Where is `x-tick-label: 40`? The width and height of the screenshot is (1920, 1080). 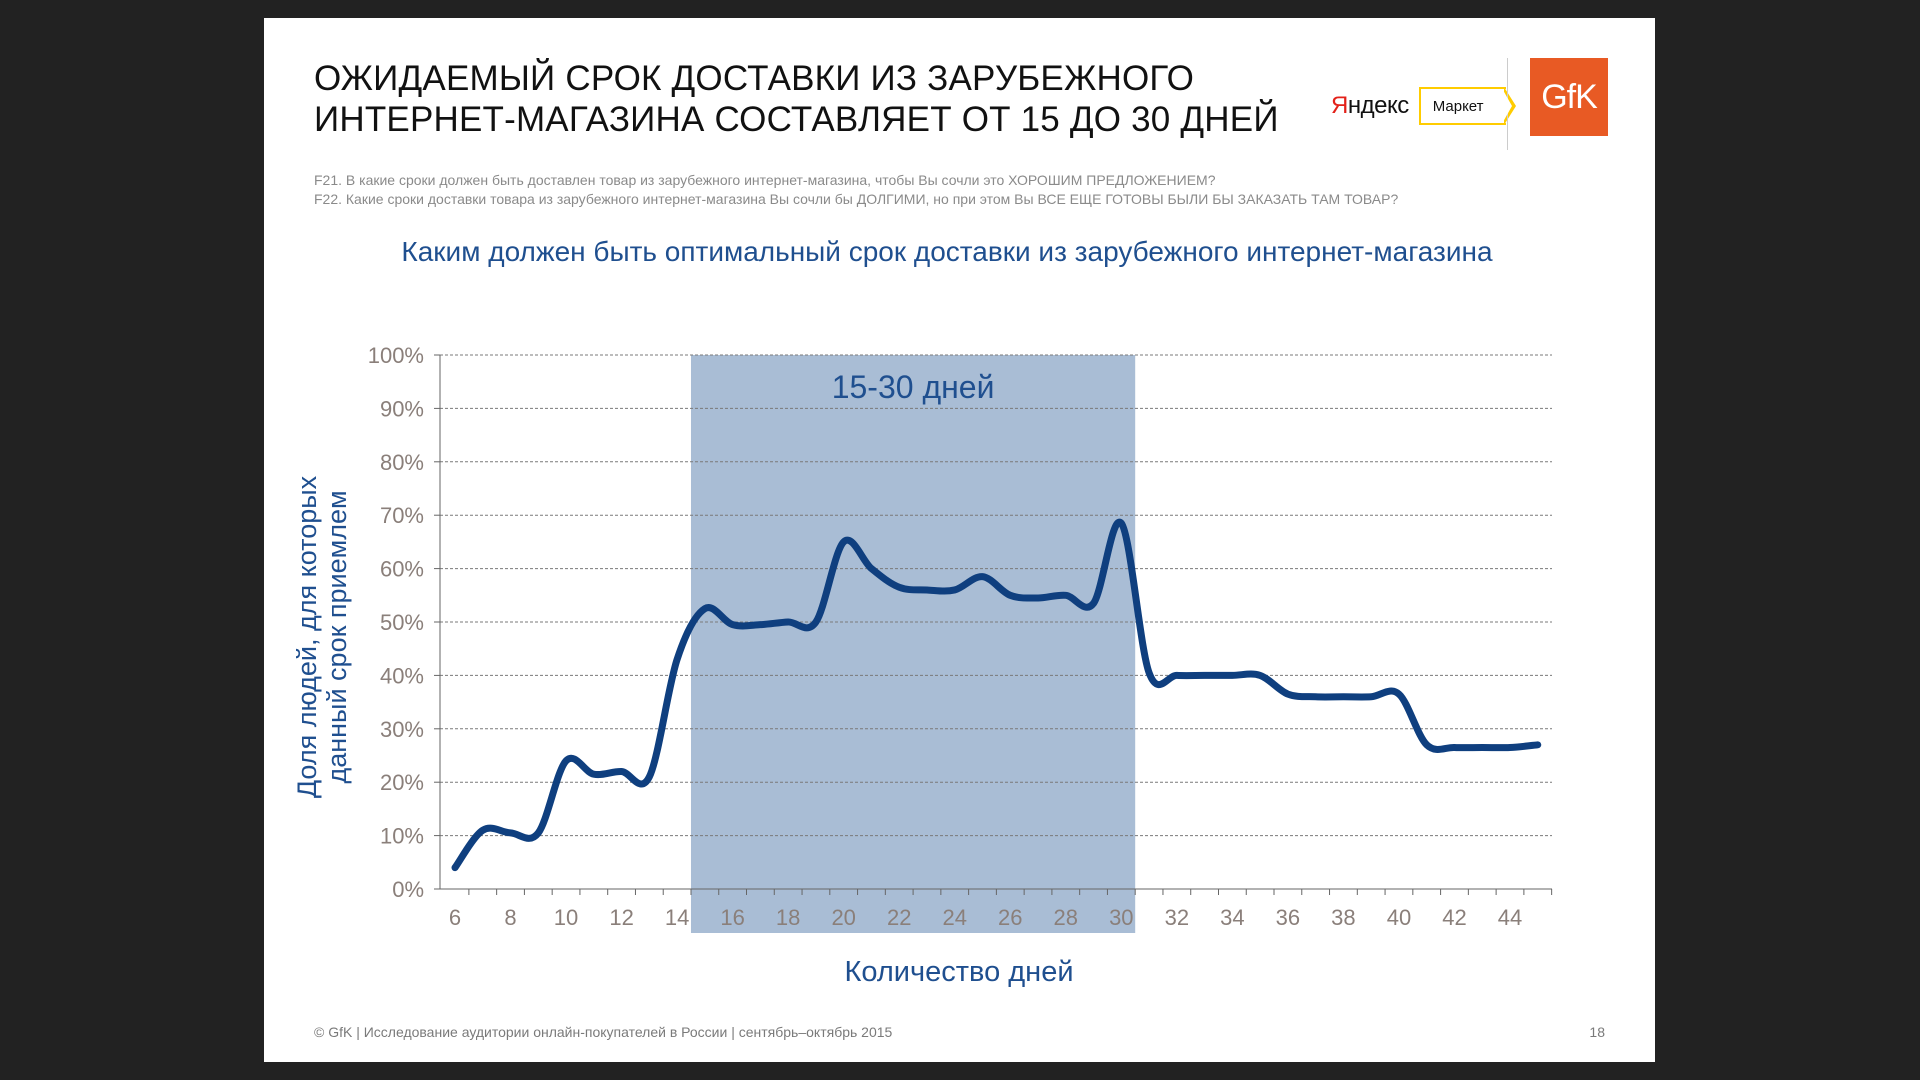
x-tick-label: 40 is located at coordinates (1399, 917).